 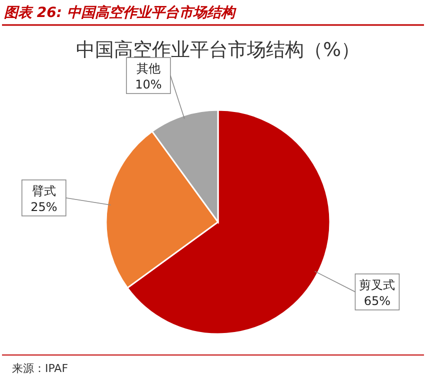 What do you see at coordinates (148, 85) in the screenshot?
I see `data-label: 10%` at bounding box center [148, 85].